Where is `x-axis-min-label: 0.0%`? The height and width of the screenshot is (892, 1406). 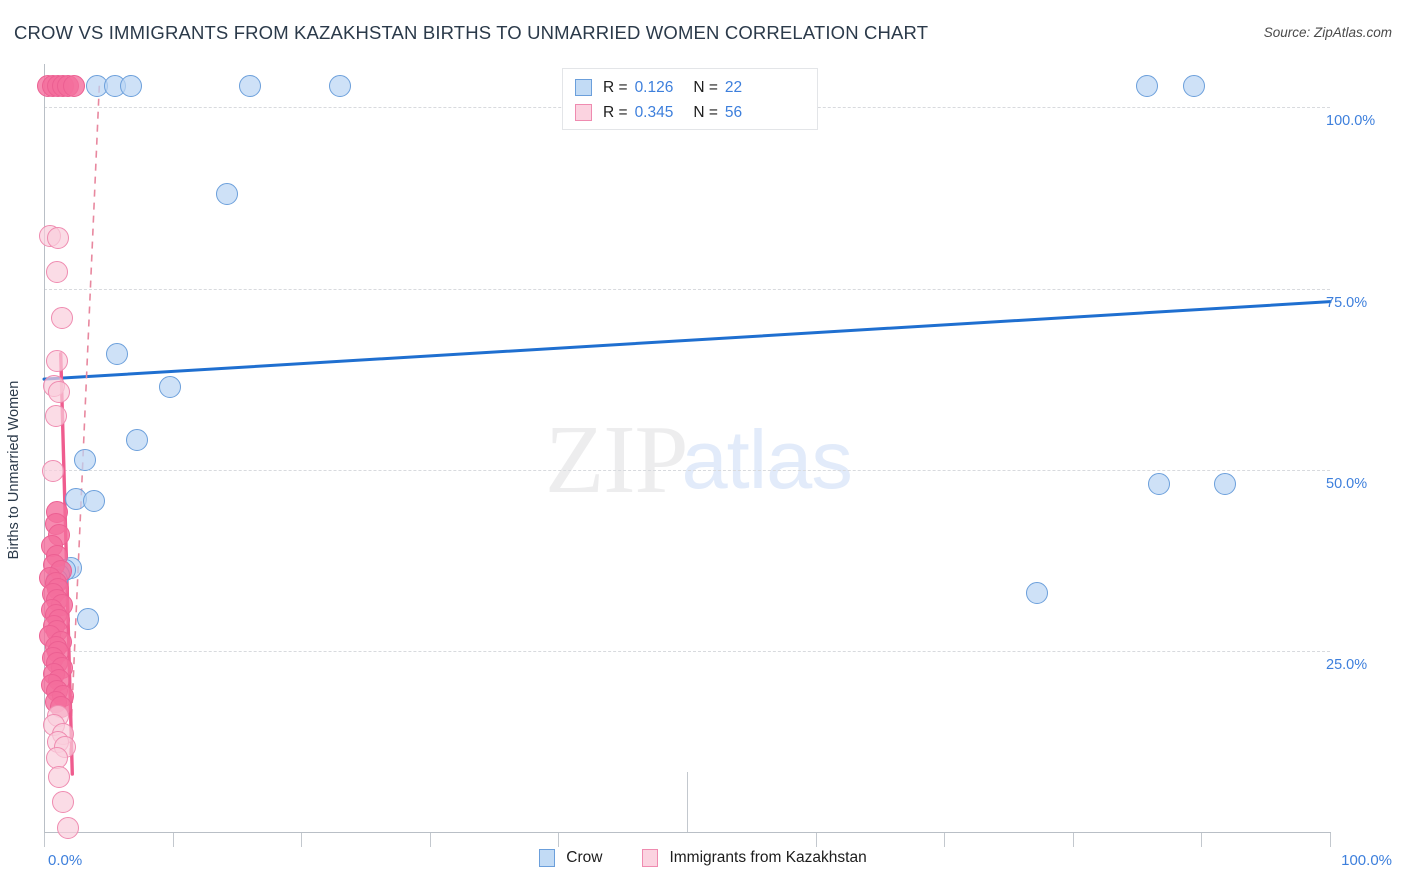
x-axis-min-label: 0.0% is located at coordinates (65, 860).